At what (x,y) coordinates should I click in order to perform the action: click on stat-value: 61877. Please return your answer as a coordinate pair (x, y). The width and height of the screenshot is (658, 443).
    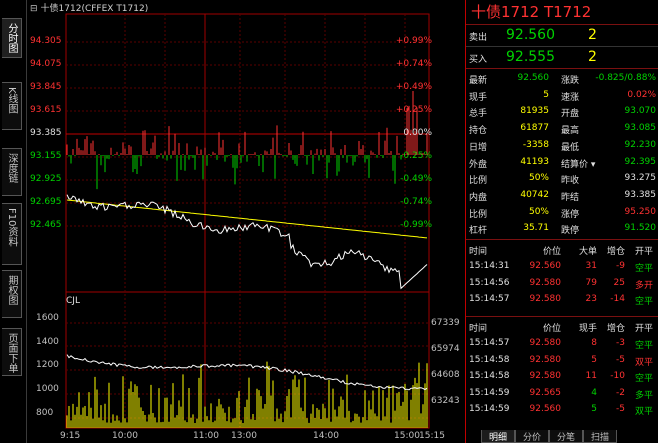
    Looking at the image, I should click on (534, 128).